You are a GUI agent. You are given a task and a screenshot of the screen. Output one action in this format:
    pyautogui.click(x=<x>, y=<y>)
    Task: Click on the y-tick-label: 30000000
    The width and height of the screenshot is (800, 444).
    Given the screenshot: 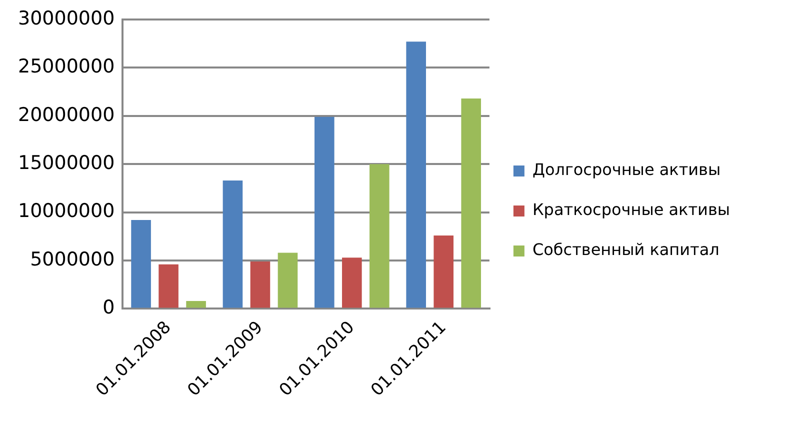 What is the action you would take?
    pyautogui.click(x=66, y=18)
    